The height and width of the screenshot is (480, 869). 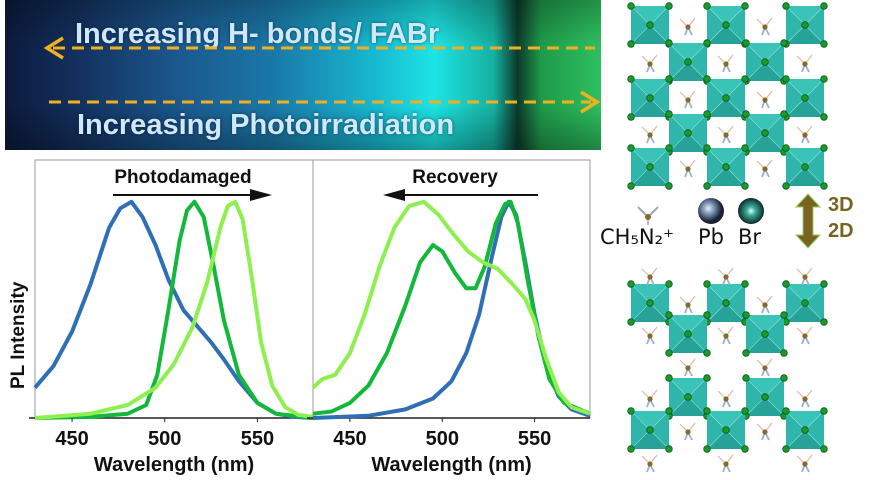 I want to click on banner-top-text: Increasing H- bonds/ FABr, so click(x=257, y=34).